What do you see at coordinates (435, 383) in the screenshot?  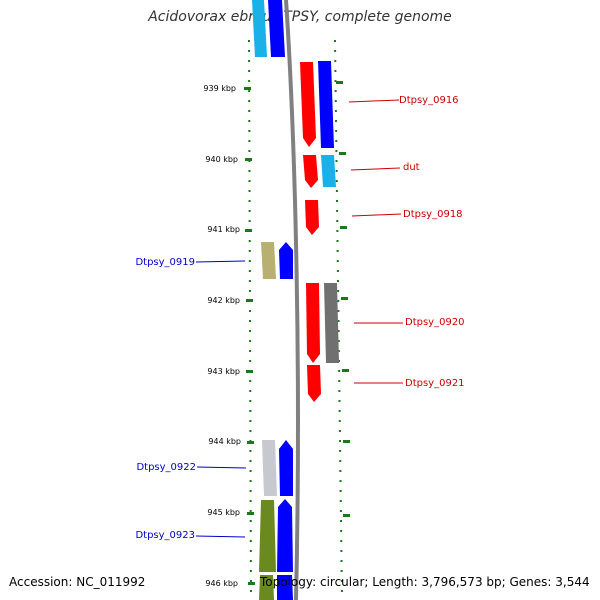 I see `gene-label: Dtpsy_0921` at bounding box center [435, 383].